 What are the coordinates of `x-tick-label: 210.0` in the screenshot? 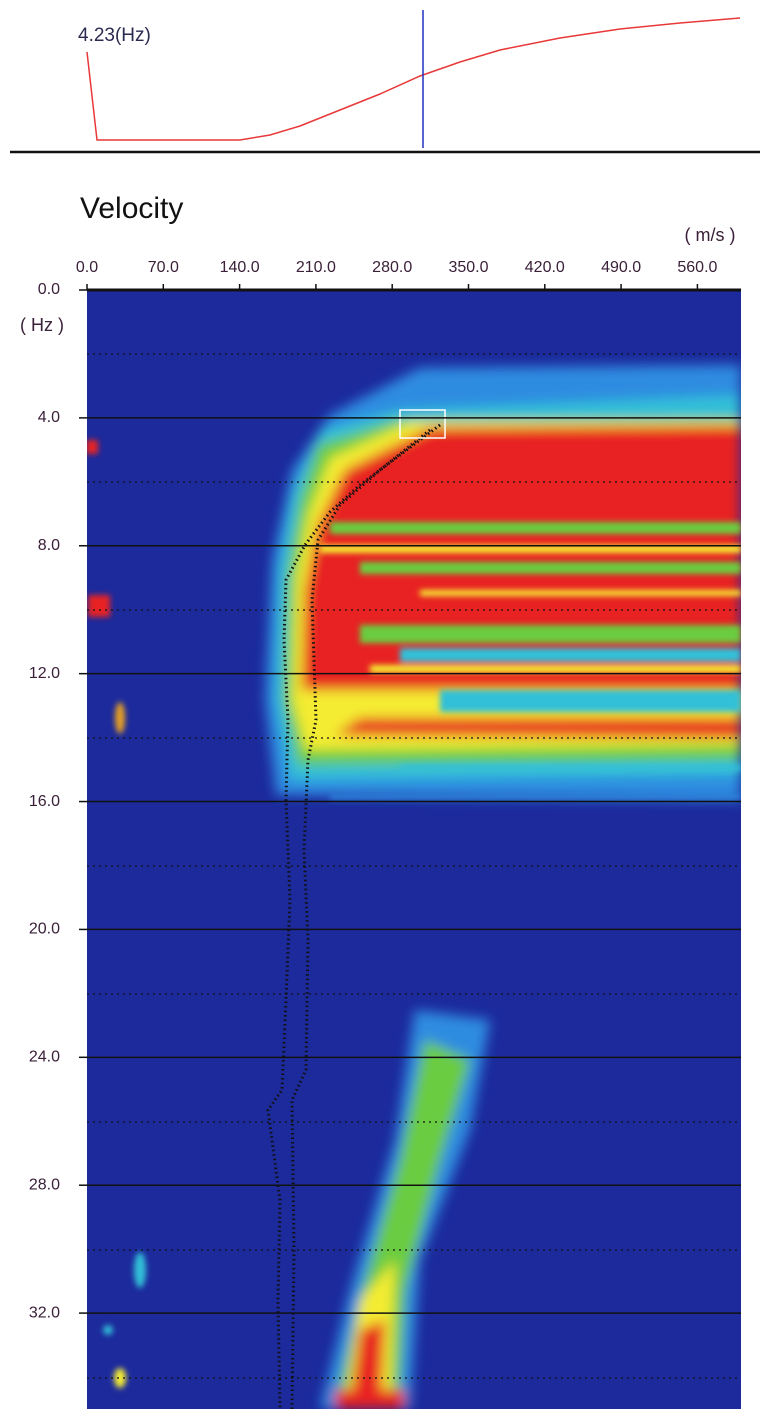 It's located at (316, 267).